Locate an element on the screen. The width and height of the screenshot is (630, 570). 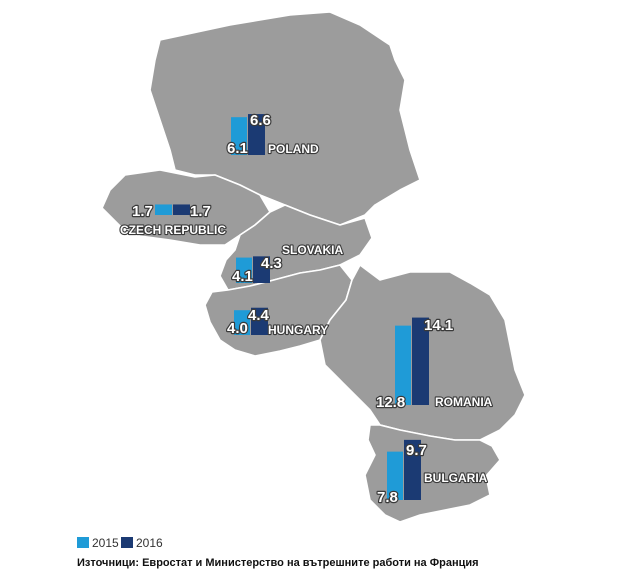
bar-czech-republic-2015 is located at coordinates (163, 209).